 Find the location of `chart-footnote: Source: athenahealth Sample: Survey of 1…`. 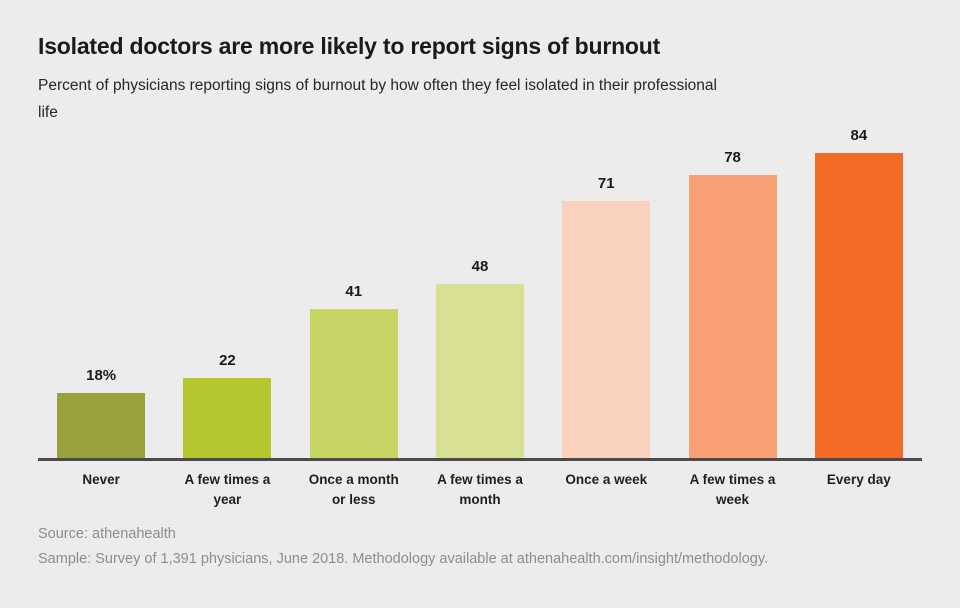

chart-footnote: Source: athenahealth Sample: Survey of 1… is located at coordinates (480, 547).